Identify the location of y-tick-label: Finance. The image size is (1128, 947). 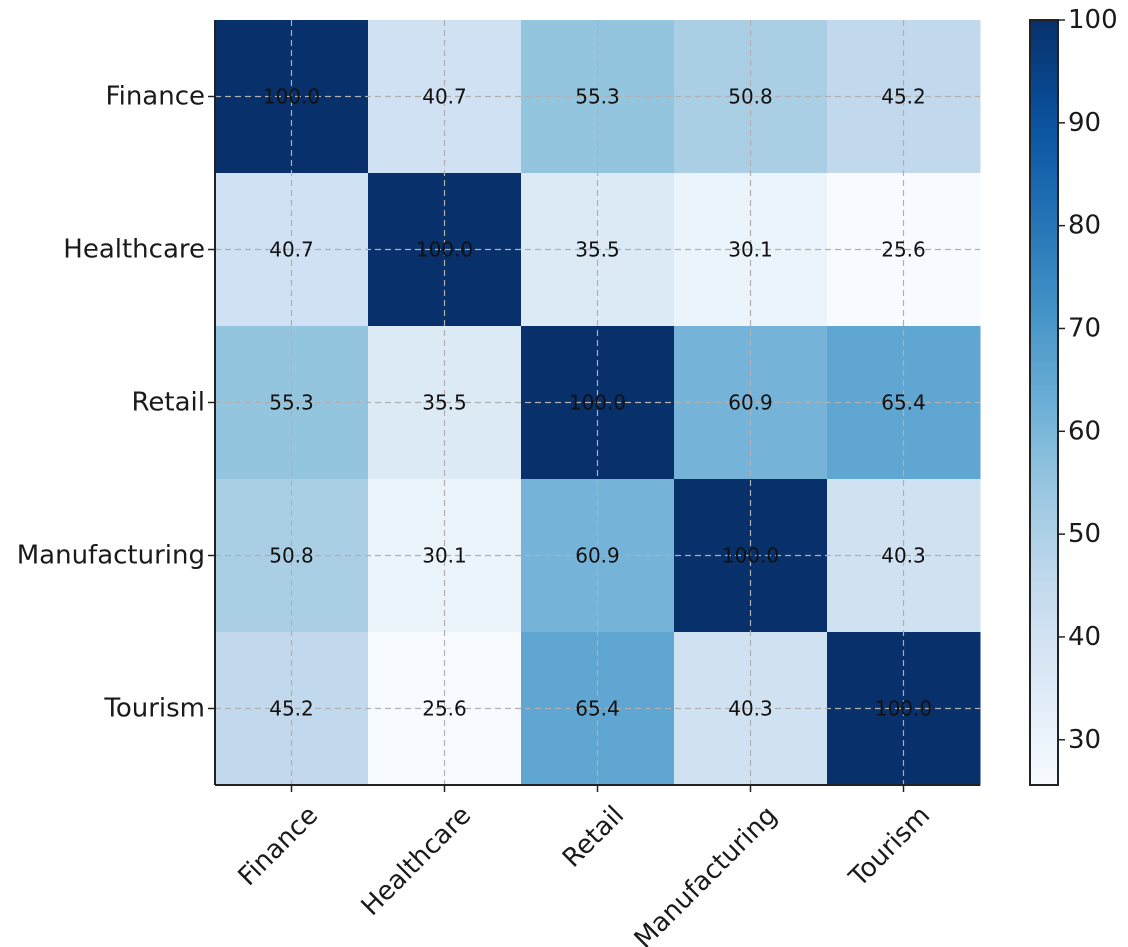
(155, 97).